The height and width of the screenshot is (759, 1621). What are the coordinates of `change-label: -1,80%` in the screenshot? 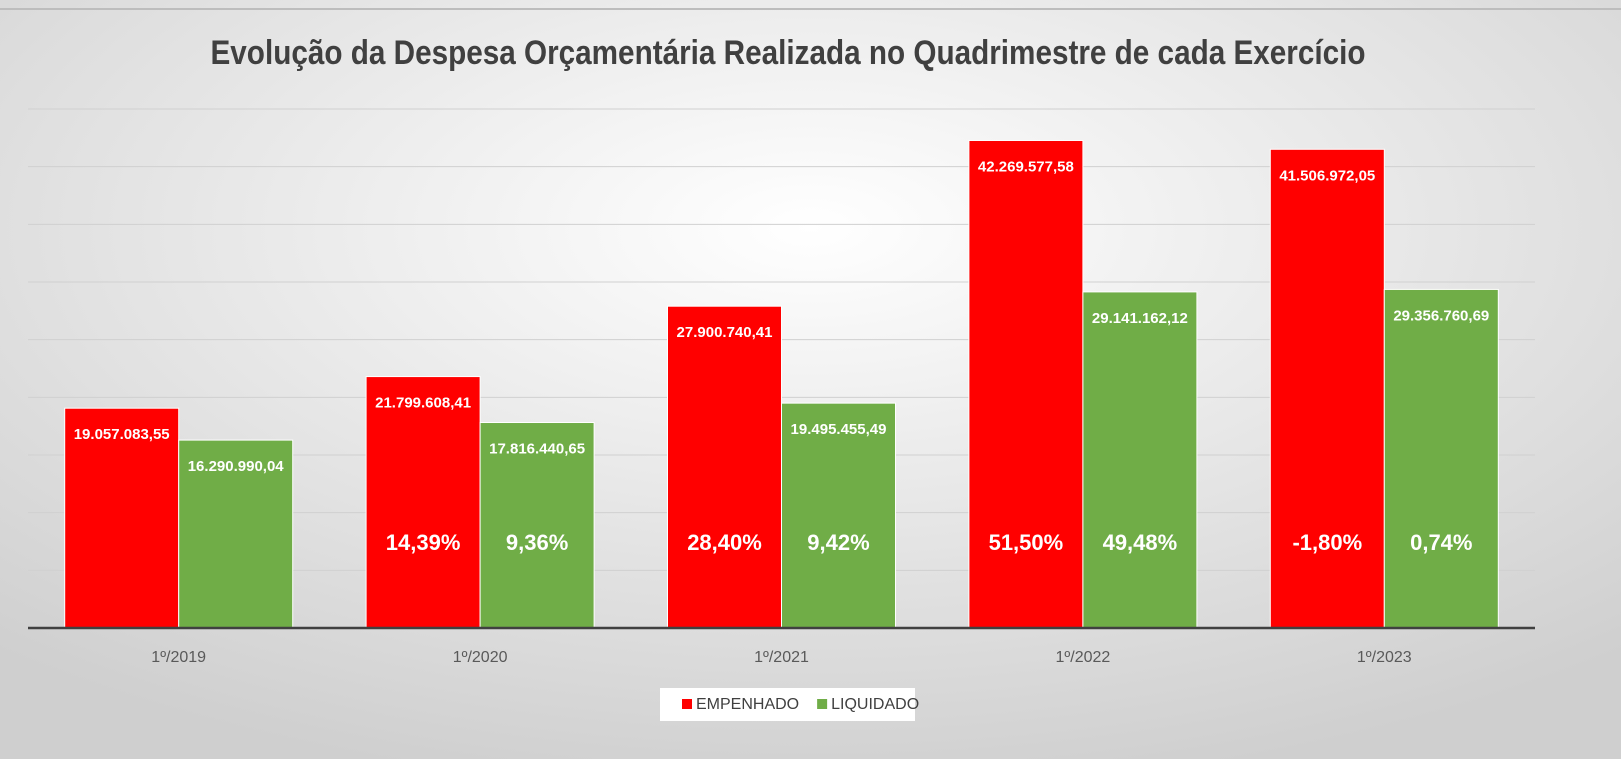 It's located at (1327, 542).